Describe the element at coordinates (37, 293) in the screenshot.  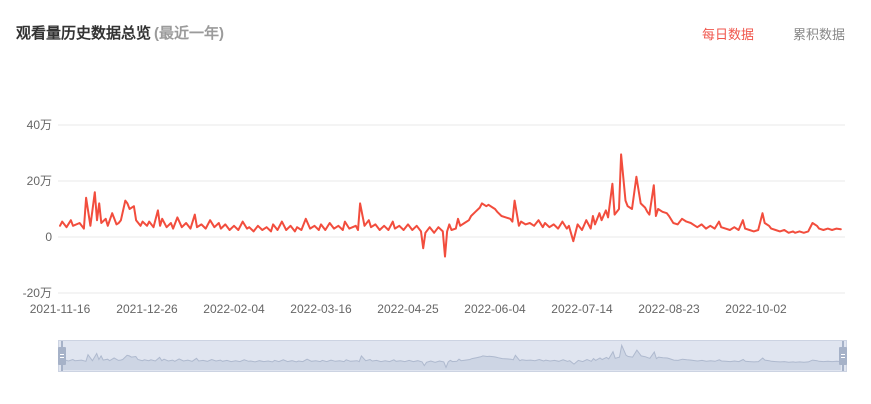
I see `y-tick-label: -20万` at that location.